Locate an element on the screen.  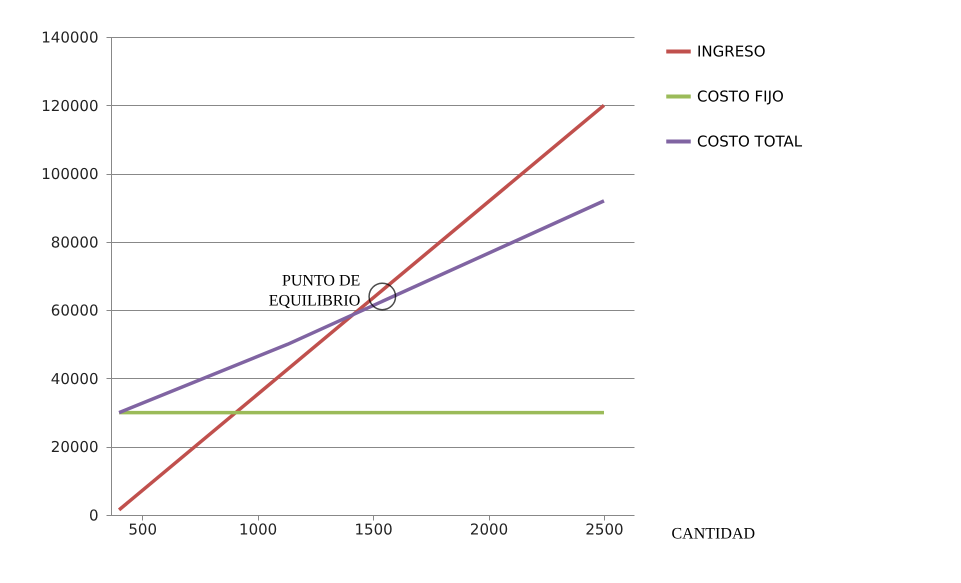
y-tick-label: 120000 is located at coordinates (69, 105).